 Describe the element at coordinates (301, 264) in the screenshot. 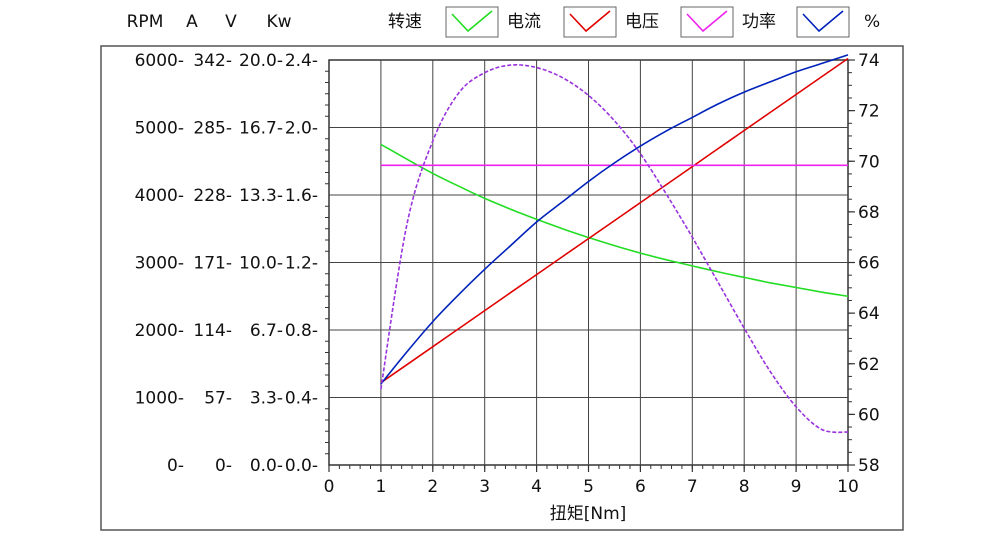

I see `left-tick-label: 1.2-` at that location.